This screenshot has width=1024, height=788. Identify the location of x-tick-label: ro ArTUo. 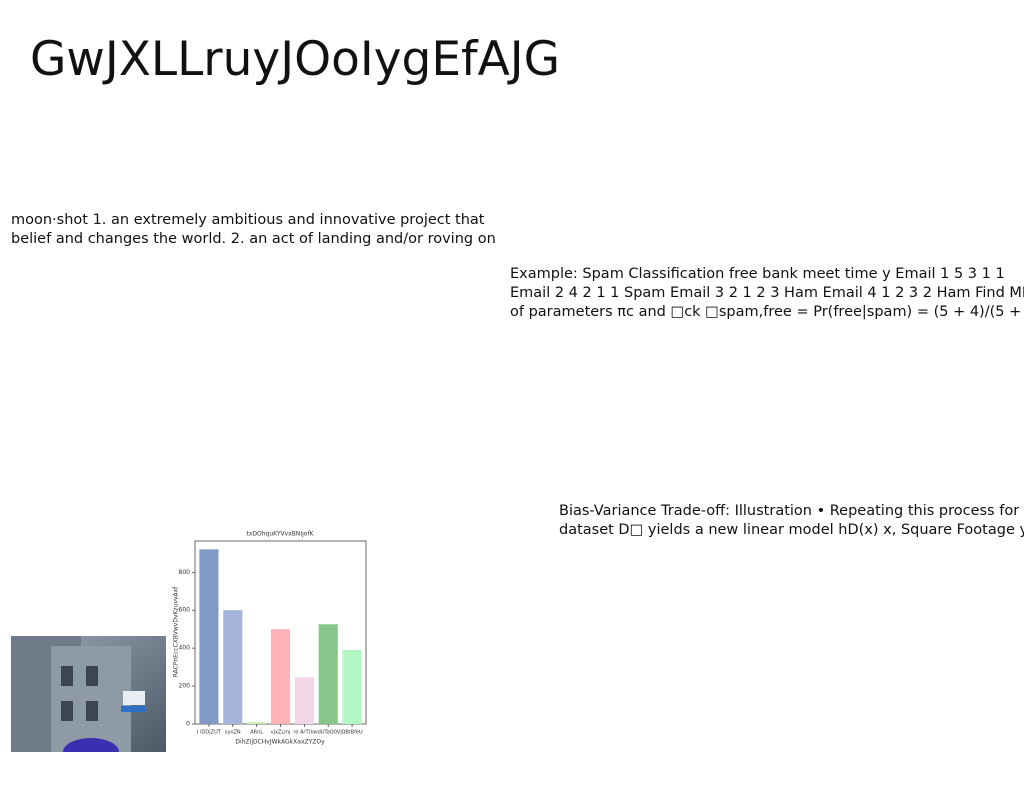
(304, 733).